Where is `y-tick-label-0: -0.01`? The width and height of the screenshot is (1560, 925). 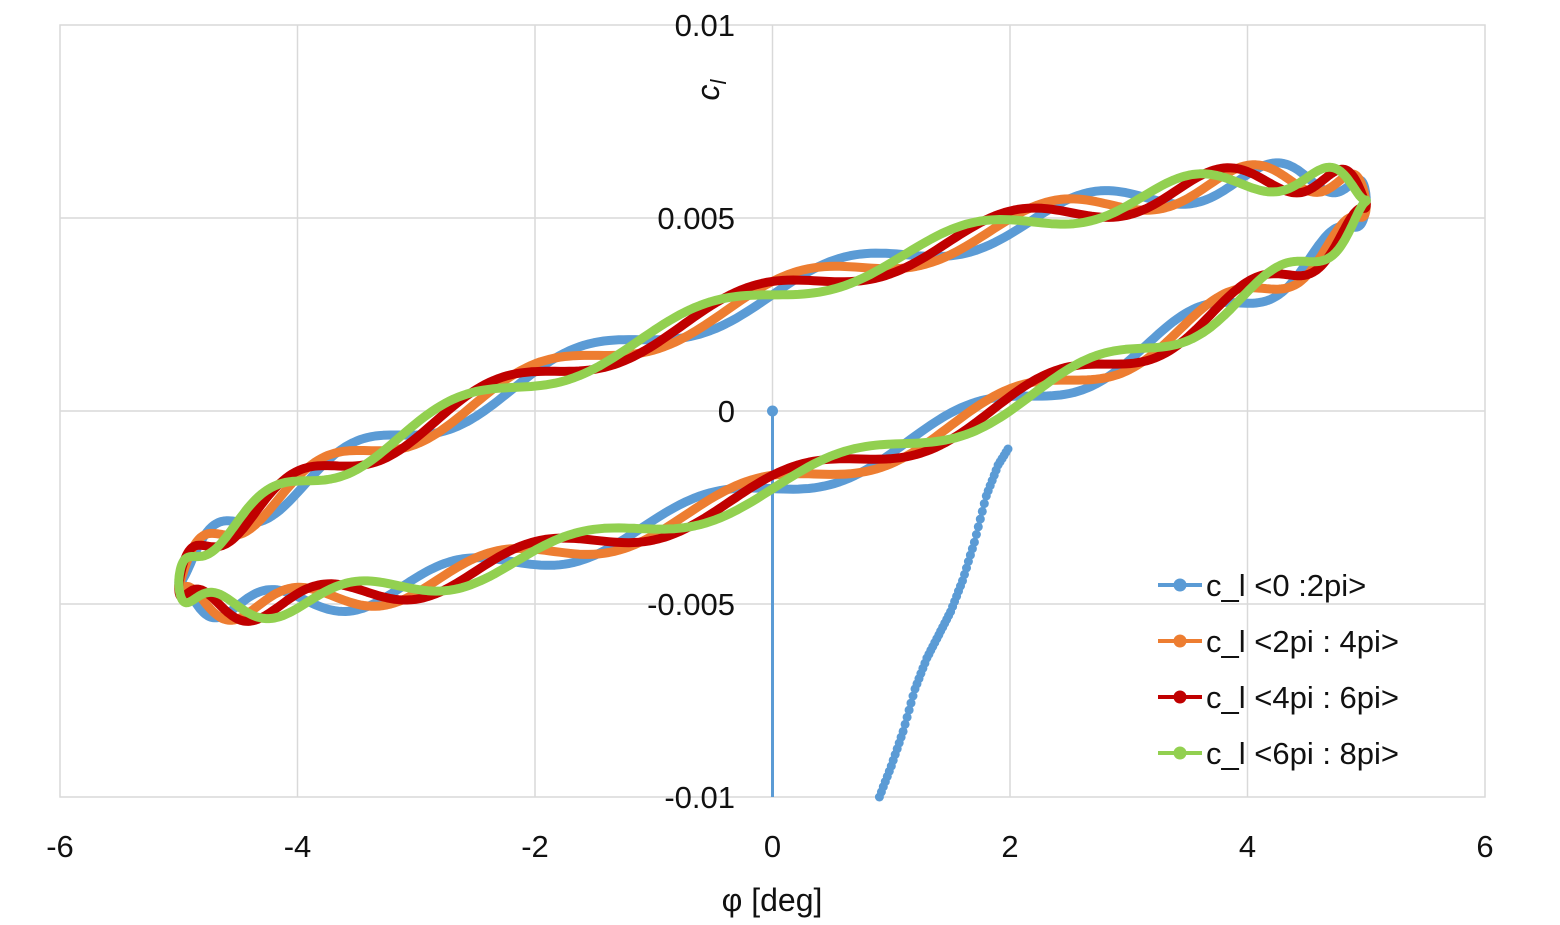
y-tick-label-0: -0.01 is located at coordinates (699, 797).